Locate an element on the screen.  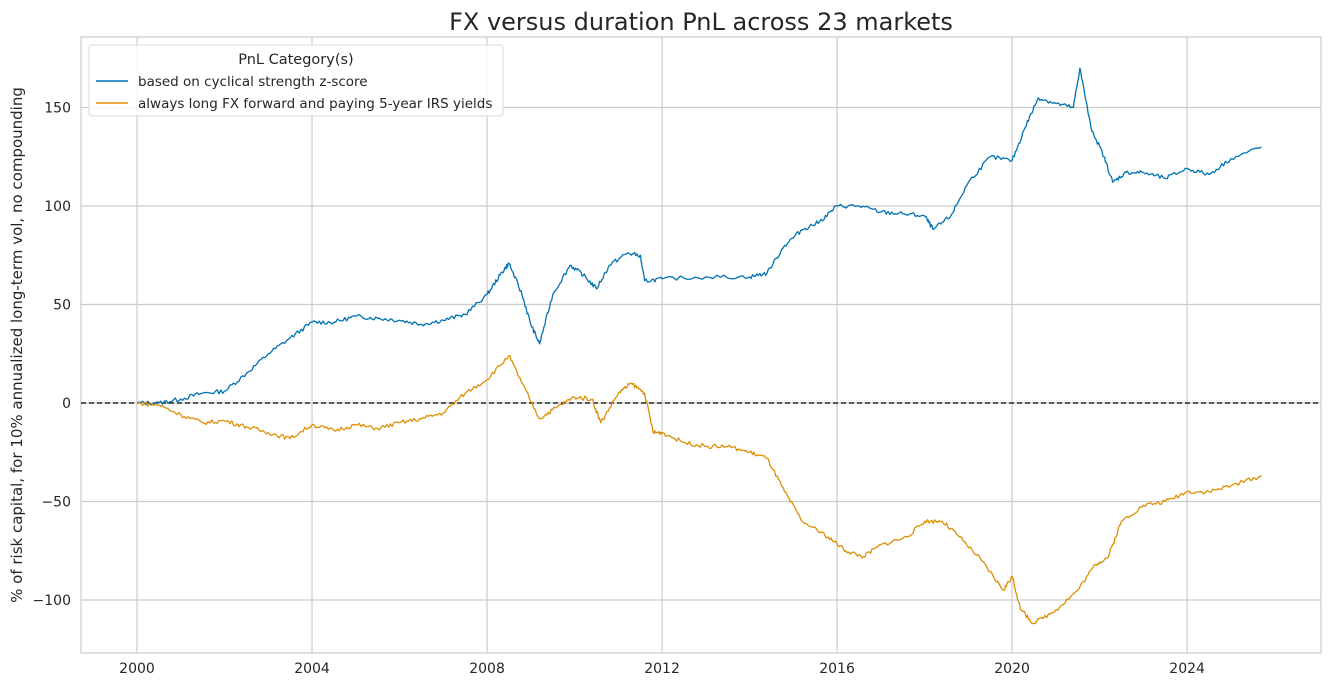
x-tick-label: 2012 is located at coordinates (662, 669).